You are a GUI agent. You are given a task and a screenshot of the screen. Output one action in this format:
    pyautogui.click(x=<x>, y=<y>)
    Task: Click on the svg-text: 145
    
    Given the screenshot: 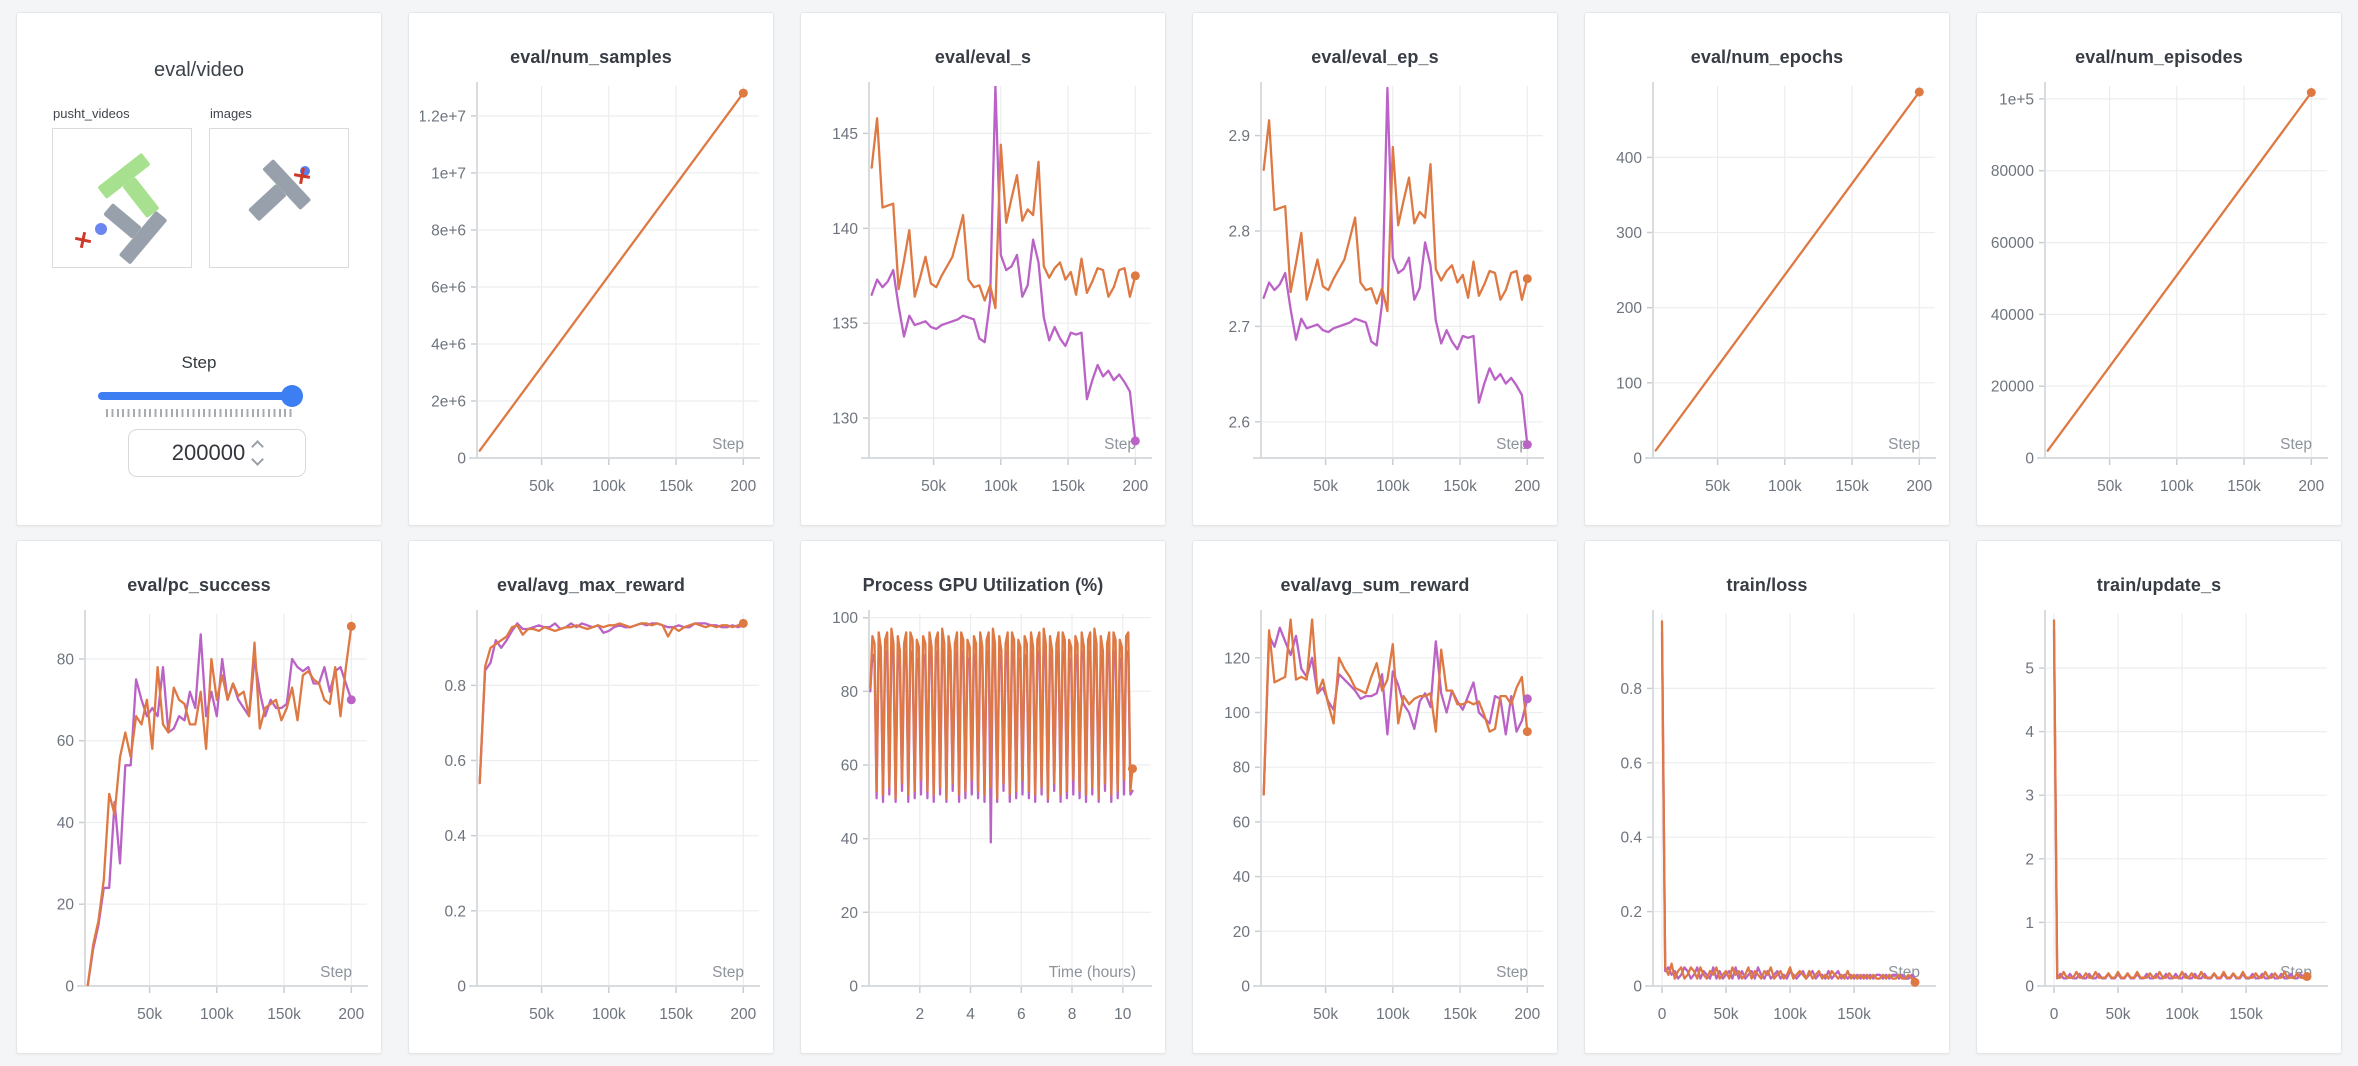 What is the action you would take?
    pyautogui.click(x=845, y=134)
    